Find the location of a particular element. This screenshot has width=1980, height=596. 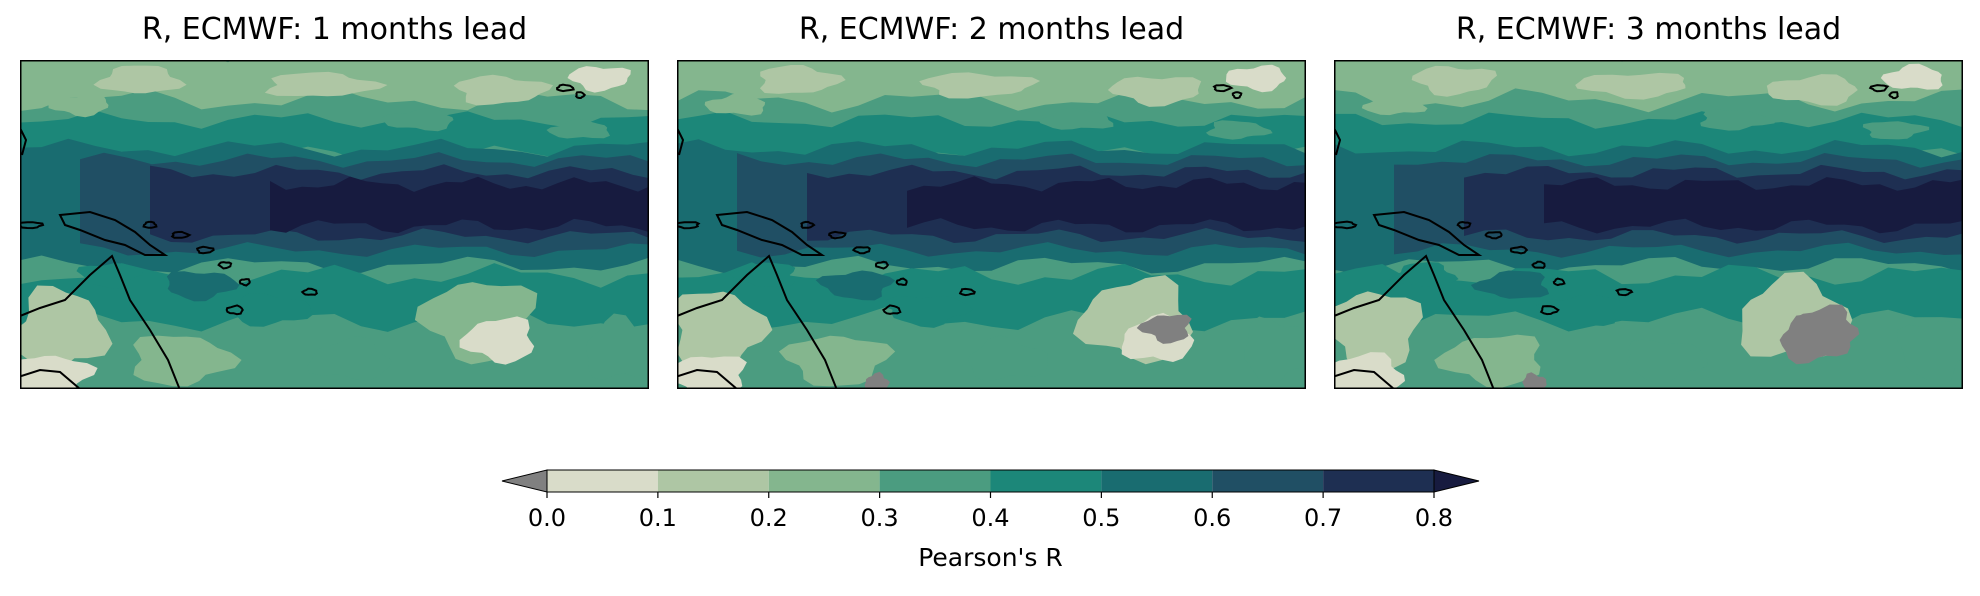

colorbar: 0.0 0.1 0.2 0.3 0.4 0.5 0.6 0.7 0.8 Pearson's R is located at coordinates (990, 520).